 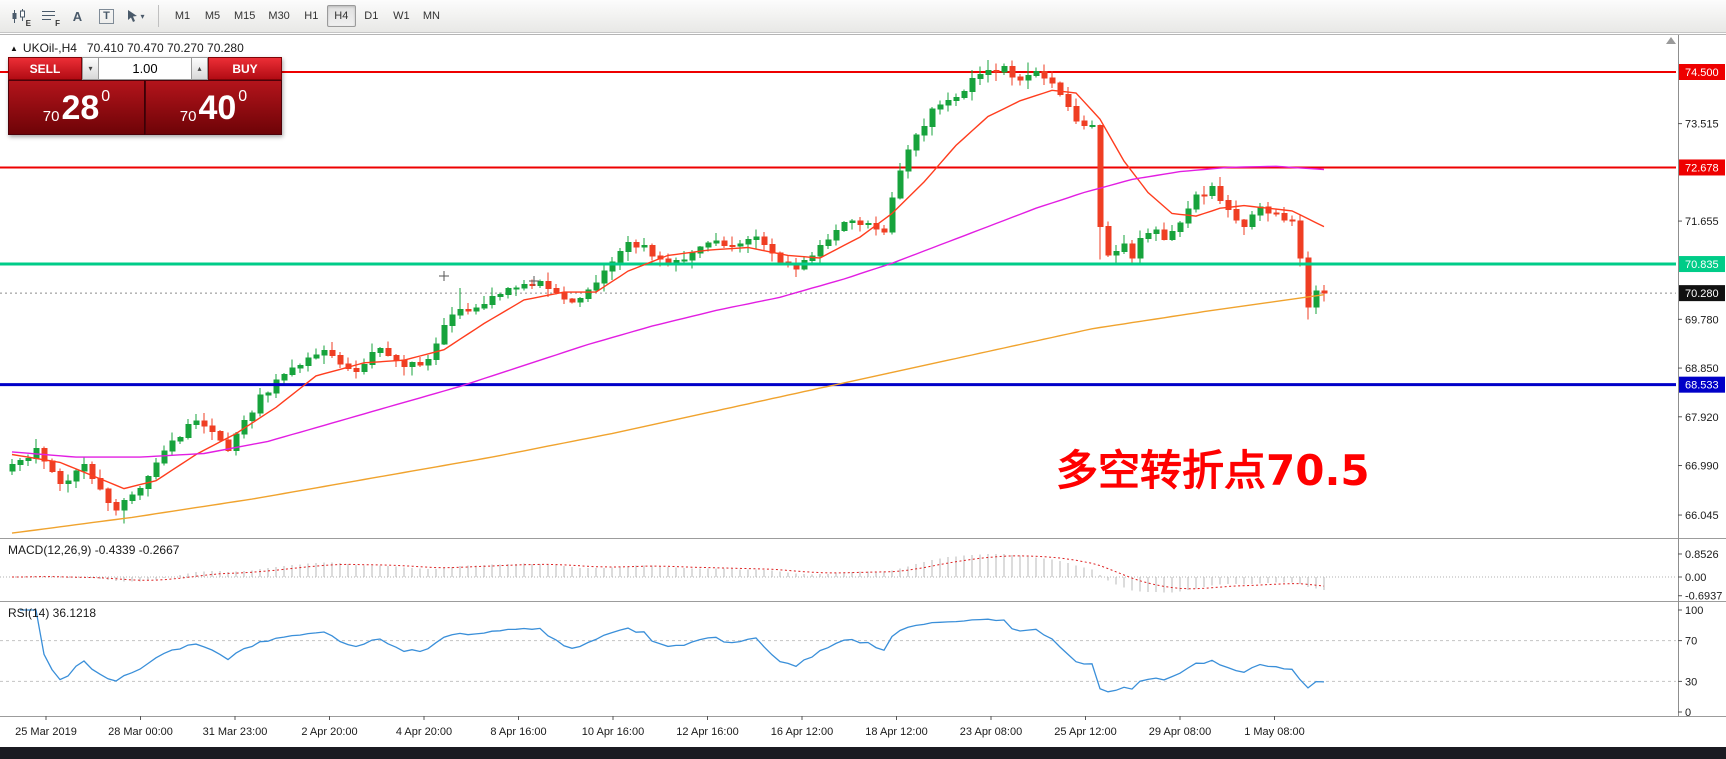 I want to click on buy-price-display: 70 40 0, so click(x=213, y=107).